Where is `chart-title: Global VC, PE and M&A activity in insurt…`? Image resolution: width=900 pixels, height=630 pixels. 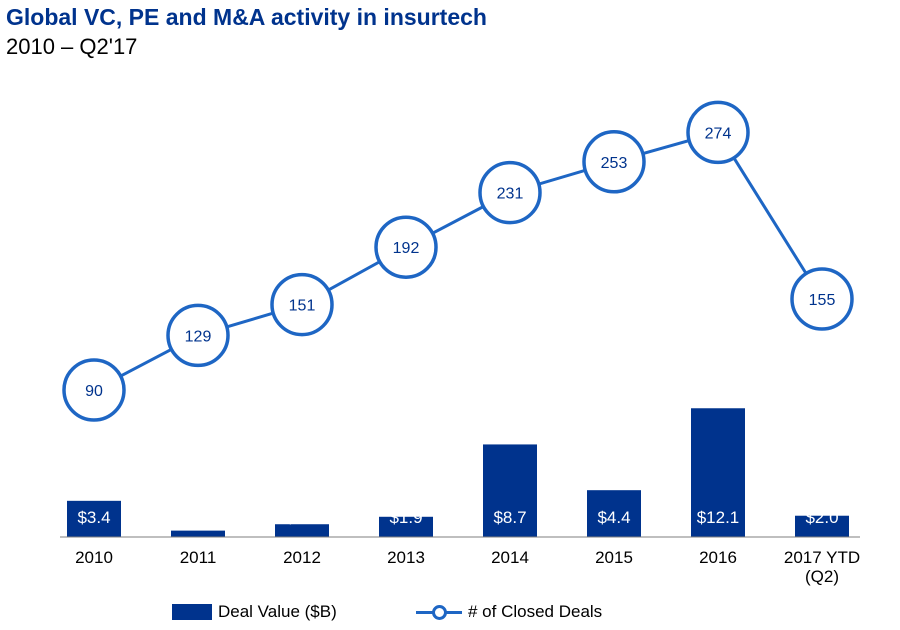
chart-title: Global VC, PE and M&A activity in insurt… is located at coordinates (246, 17).